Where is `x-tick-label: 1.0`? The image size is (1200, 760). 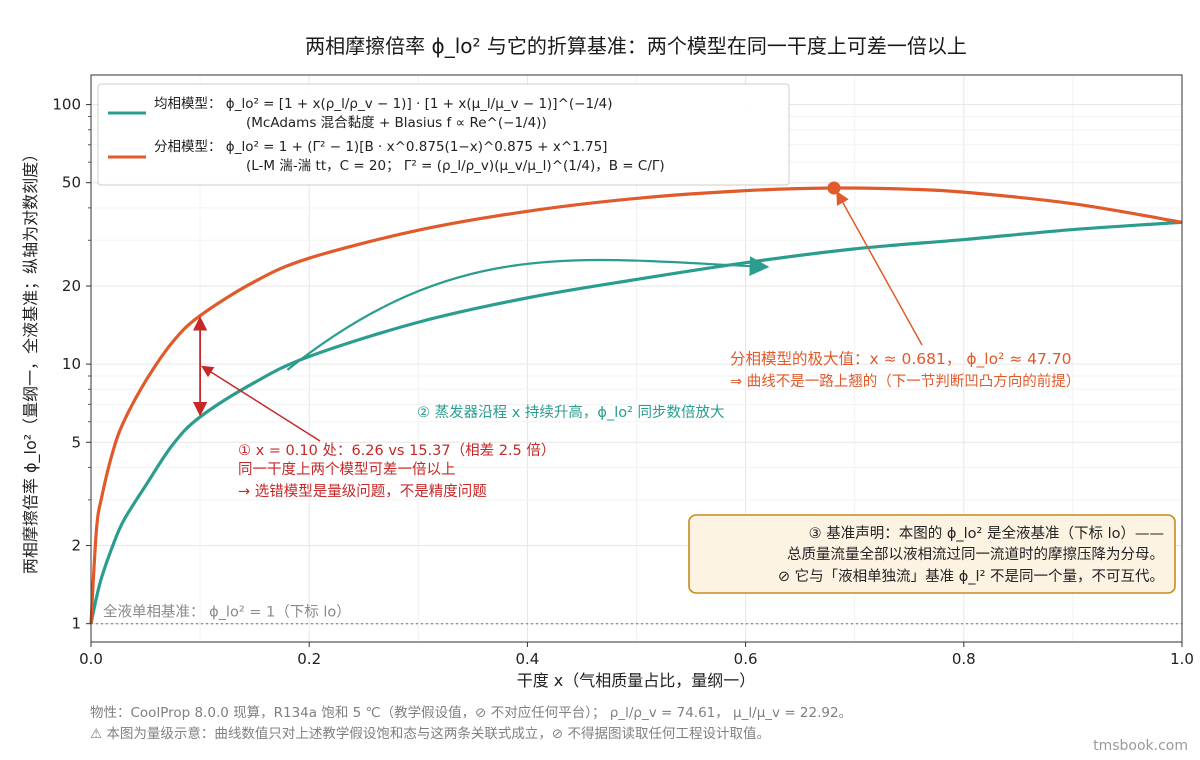 x-tick-label: 1.0 is located at coordinates (1182, 659).